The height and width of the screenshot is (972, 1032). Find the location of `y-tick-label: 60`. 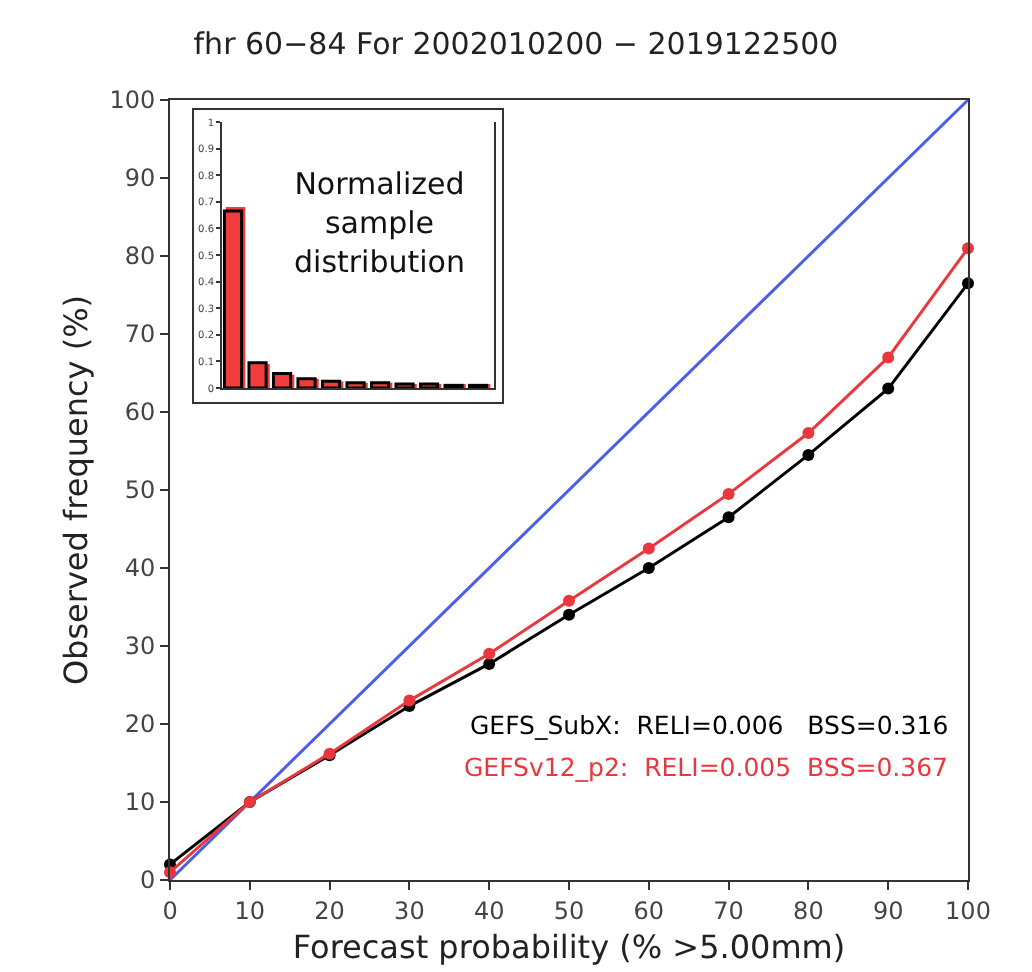

y-tick-label: 60 is located at coordinates (140, 412).